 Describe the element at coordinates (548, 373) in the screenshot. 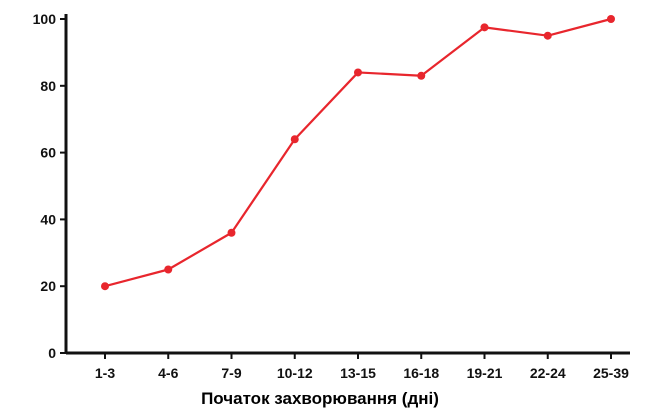

I see `x-tick-label: 22-24` at that location.